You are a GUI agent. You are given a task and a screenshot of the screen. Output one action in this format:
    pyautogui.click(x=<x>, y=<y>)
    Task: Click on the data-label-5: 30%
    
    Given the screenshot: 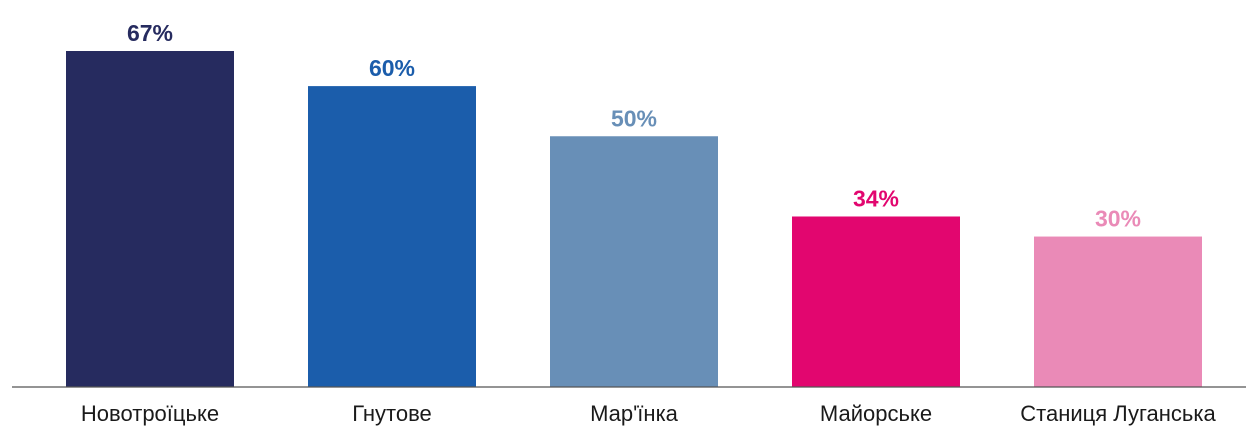 What is the action you would take?
    pyautogui.click(x=1118, y=219)
    